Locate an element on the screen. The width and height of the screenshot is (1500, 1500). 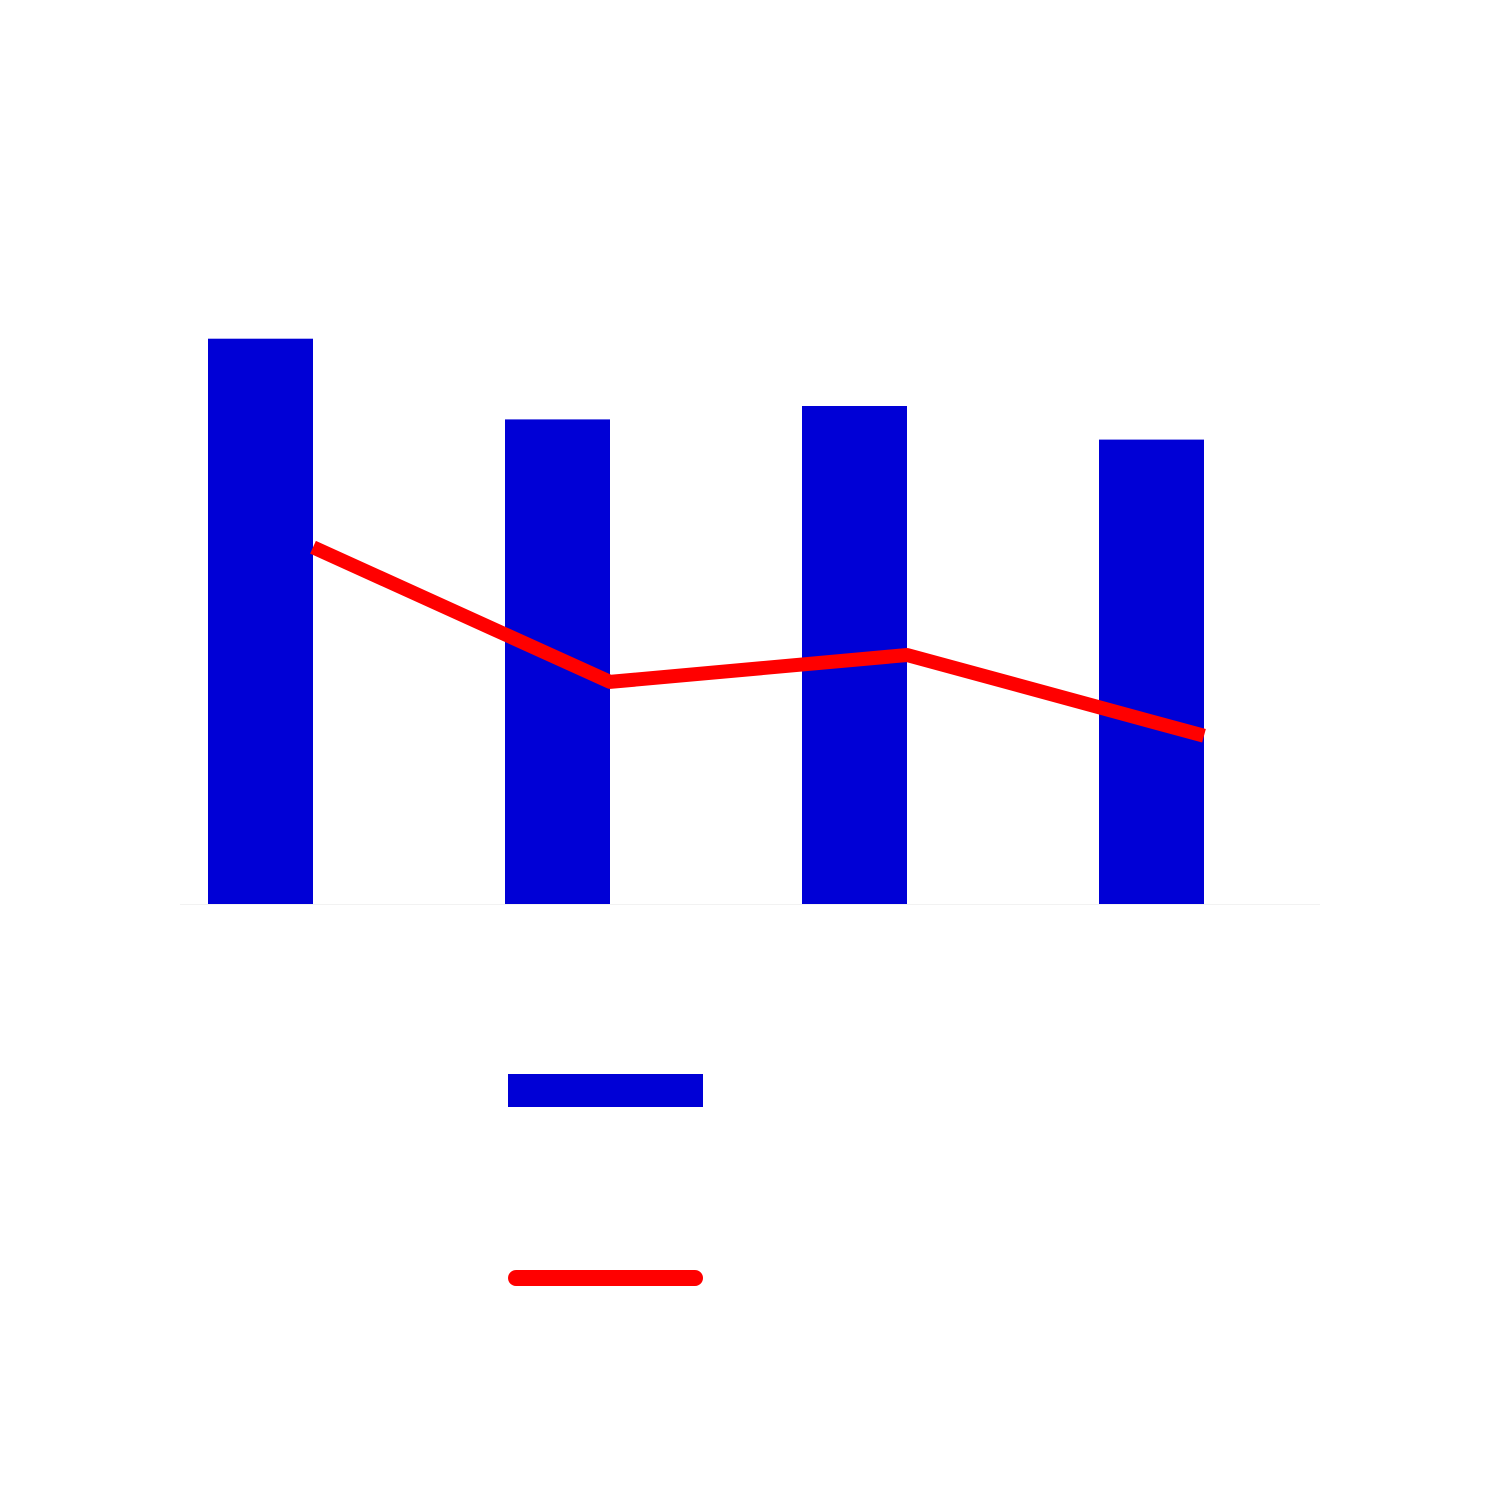
legend is located at coordinates (605, 1180).